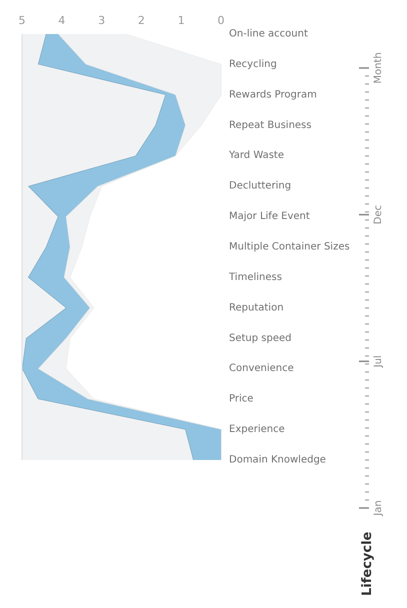 Image resolution: width=407 pixels, height=608 pixels. I want to click on y-tick-label: Repeat Business, so click(270, 125).